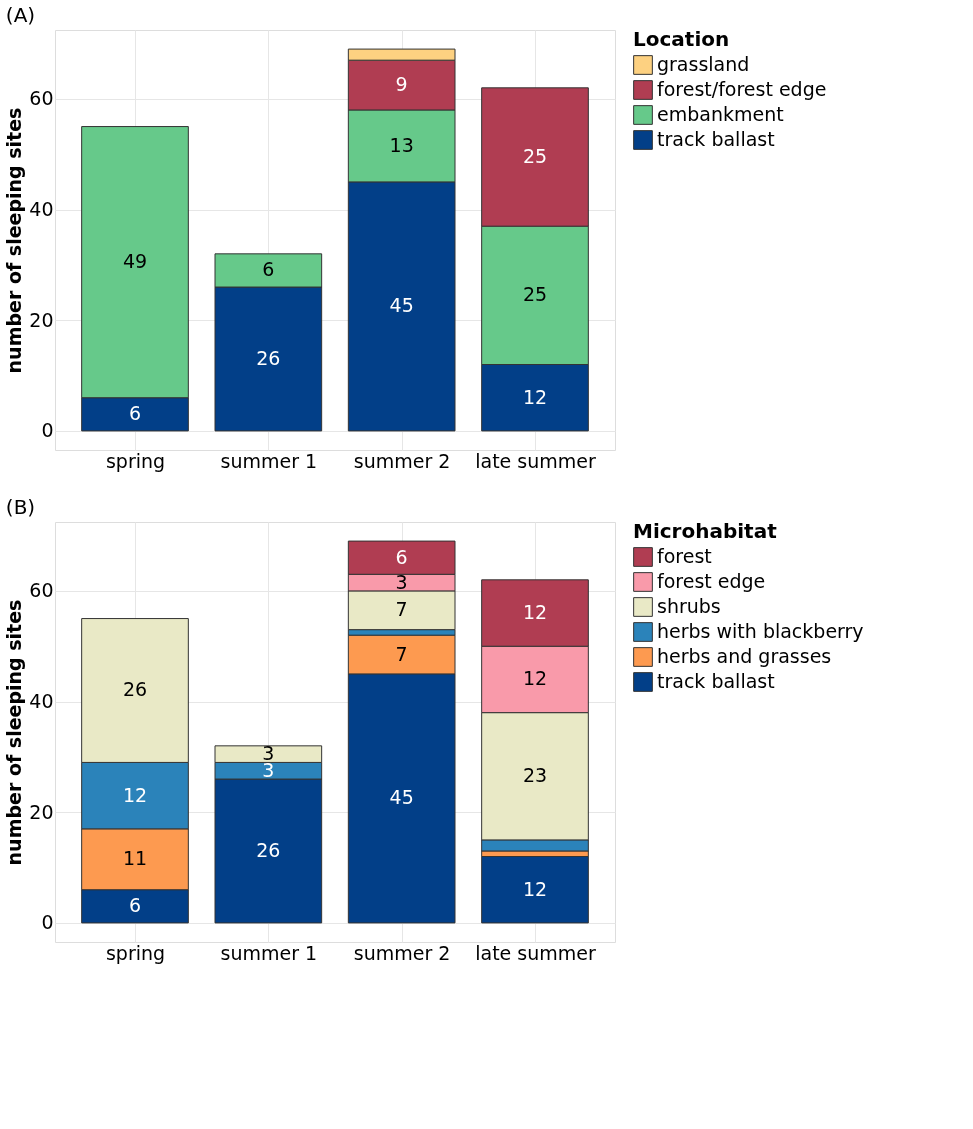 The height and width of the screenshot is (1129, 973). I want to click on data-label: 23, so click(535, 775).